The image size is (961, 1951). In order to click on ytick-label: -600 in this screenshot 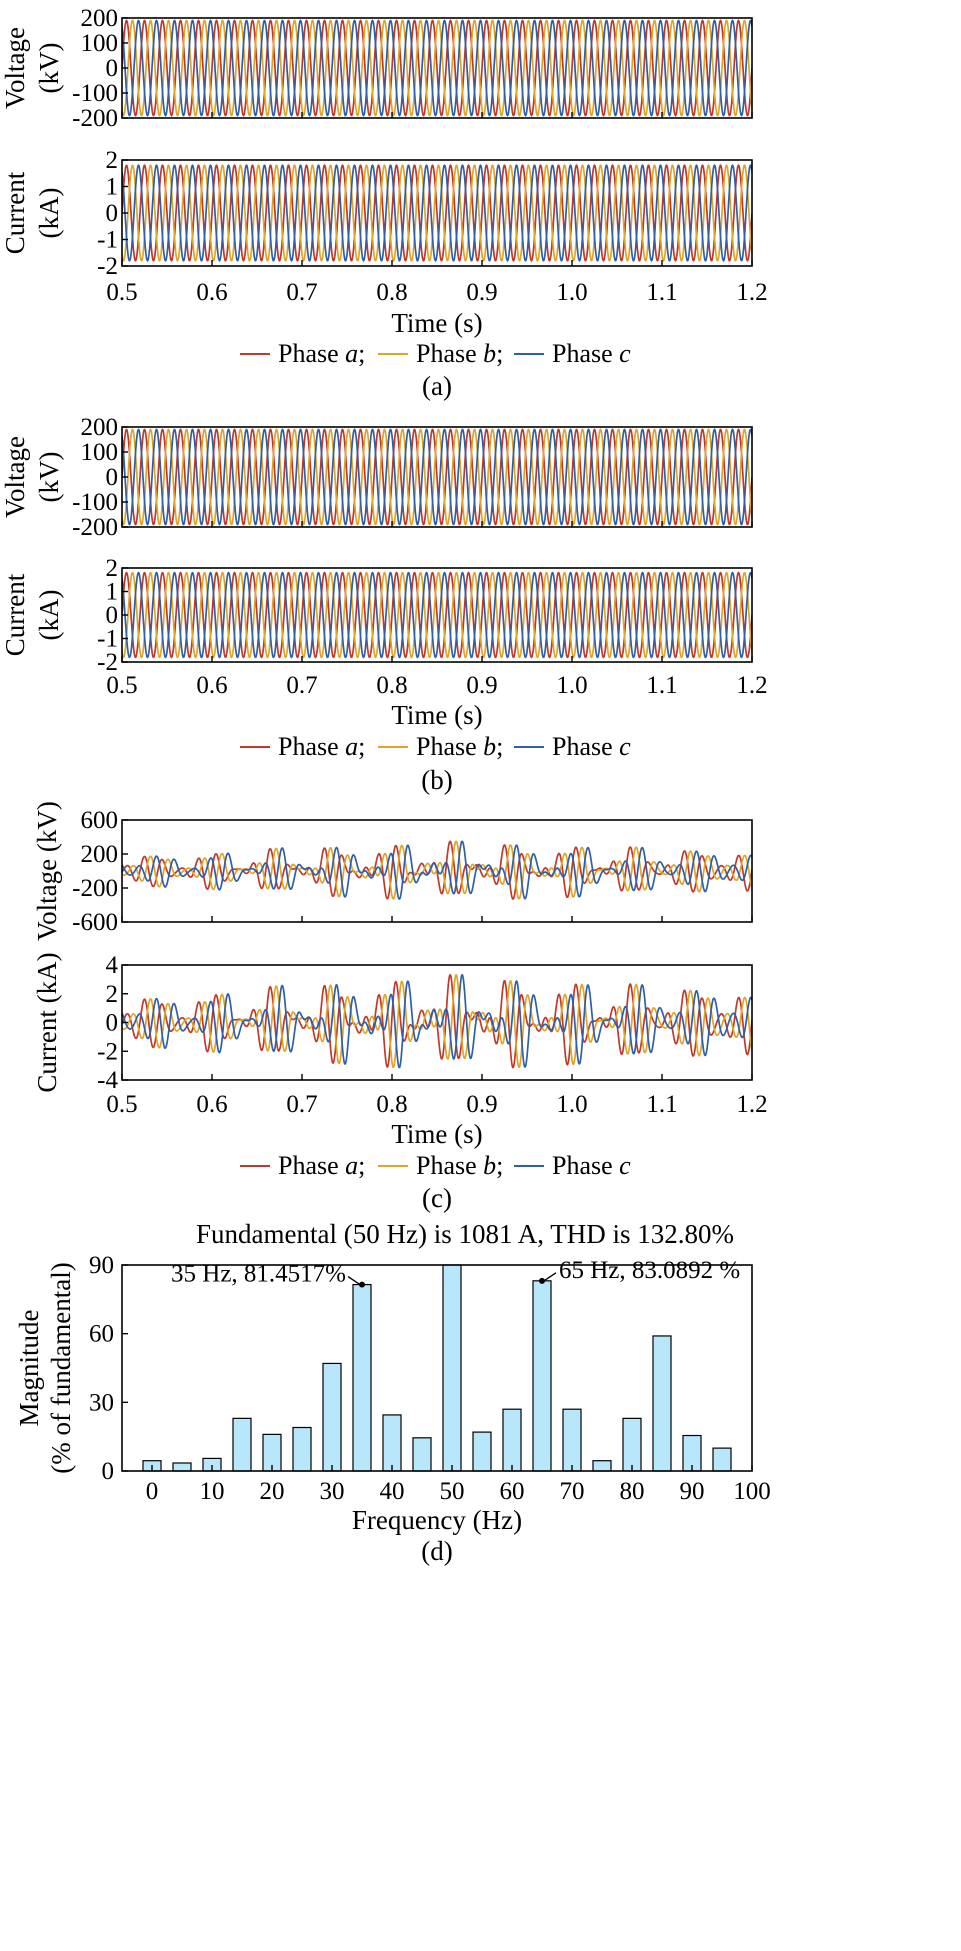, I will do `click(95, 922)`.